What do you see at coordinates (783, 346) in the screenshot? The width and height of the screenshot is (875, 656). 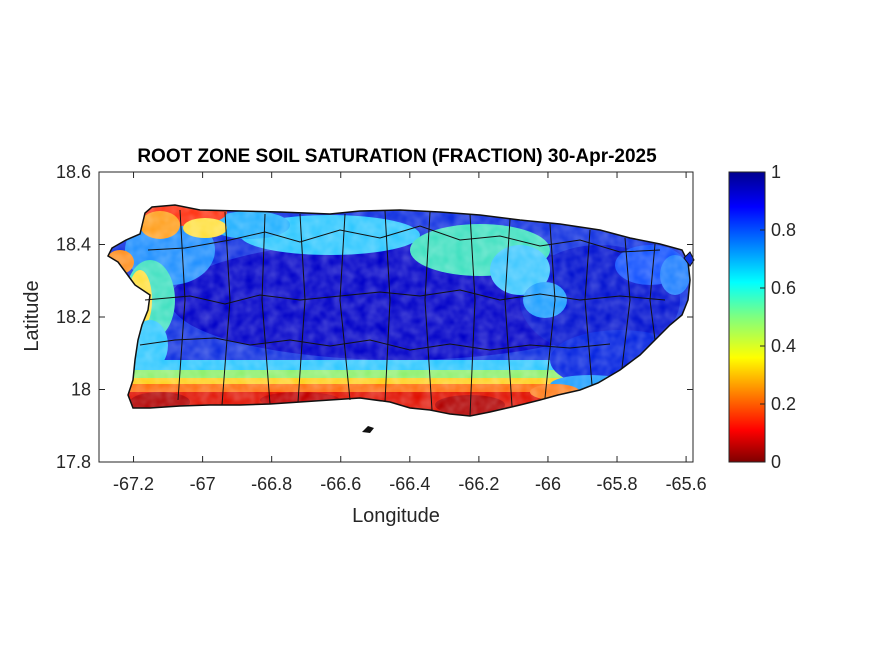 I see `colorbar-tick-label: 0.4` at bounding box center [783, 346].